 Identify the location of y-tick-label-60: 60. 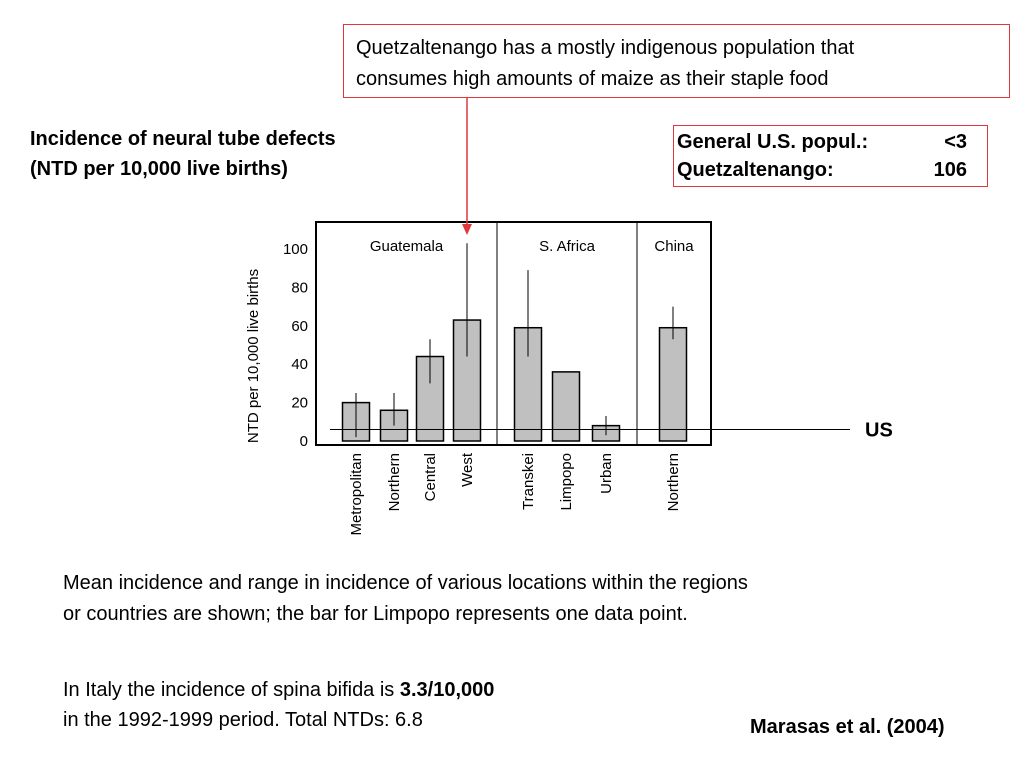
(299, 326).